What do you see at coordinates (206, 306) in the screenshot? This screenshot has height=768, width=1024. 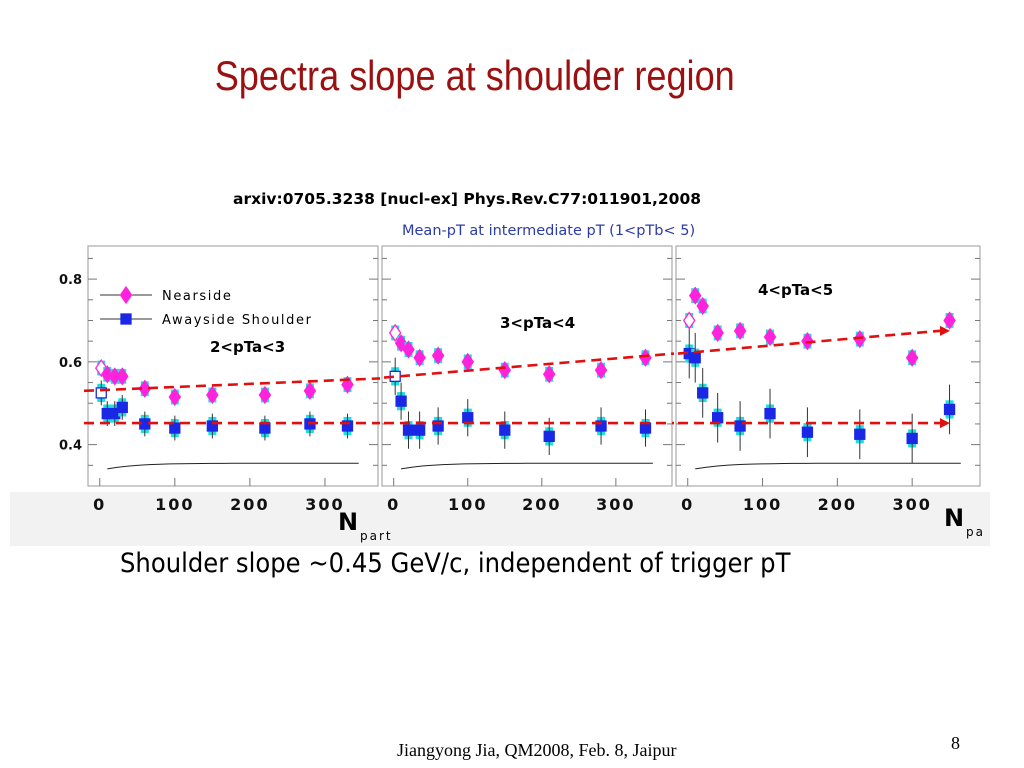 I see `legend: Nearside Awayside Shoulder` at bounding box center [206, 306].